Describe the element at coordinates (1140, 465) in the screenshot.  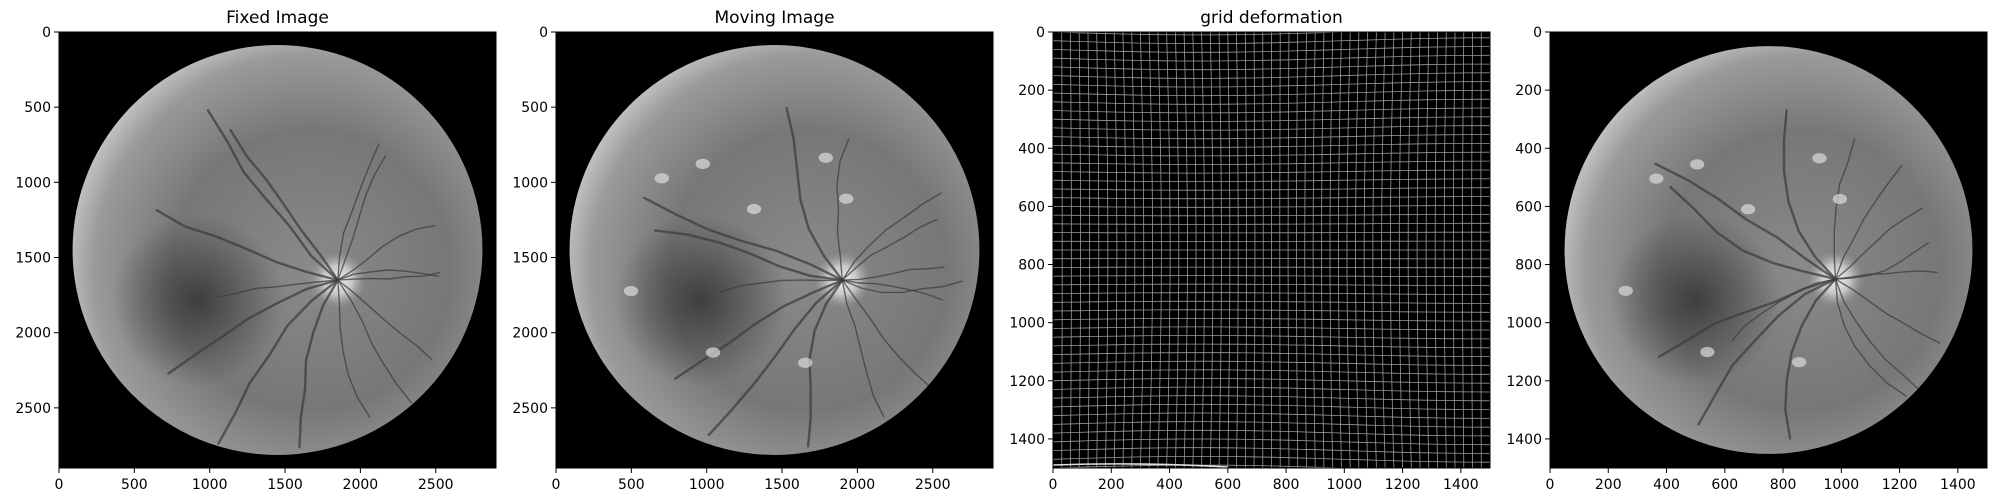
I see `grid-edge-fold` at that location.